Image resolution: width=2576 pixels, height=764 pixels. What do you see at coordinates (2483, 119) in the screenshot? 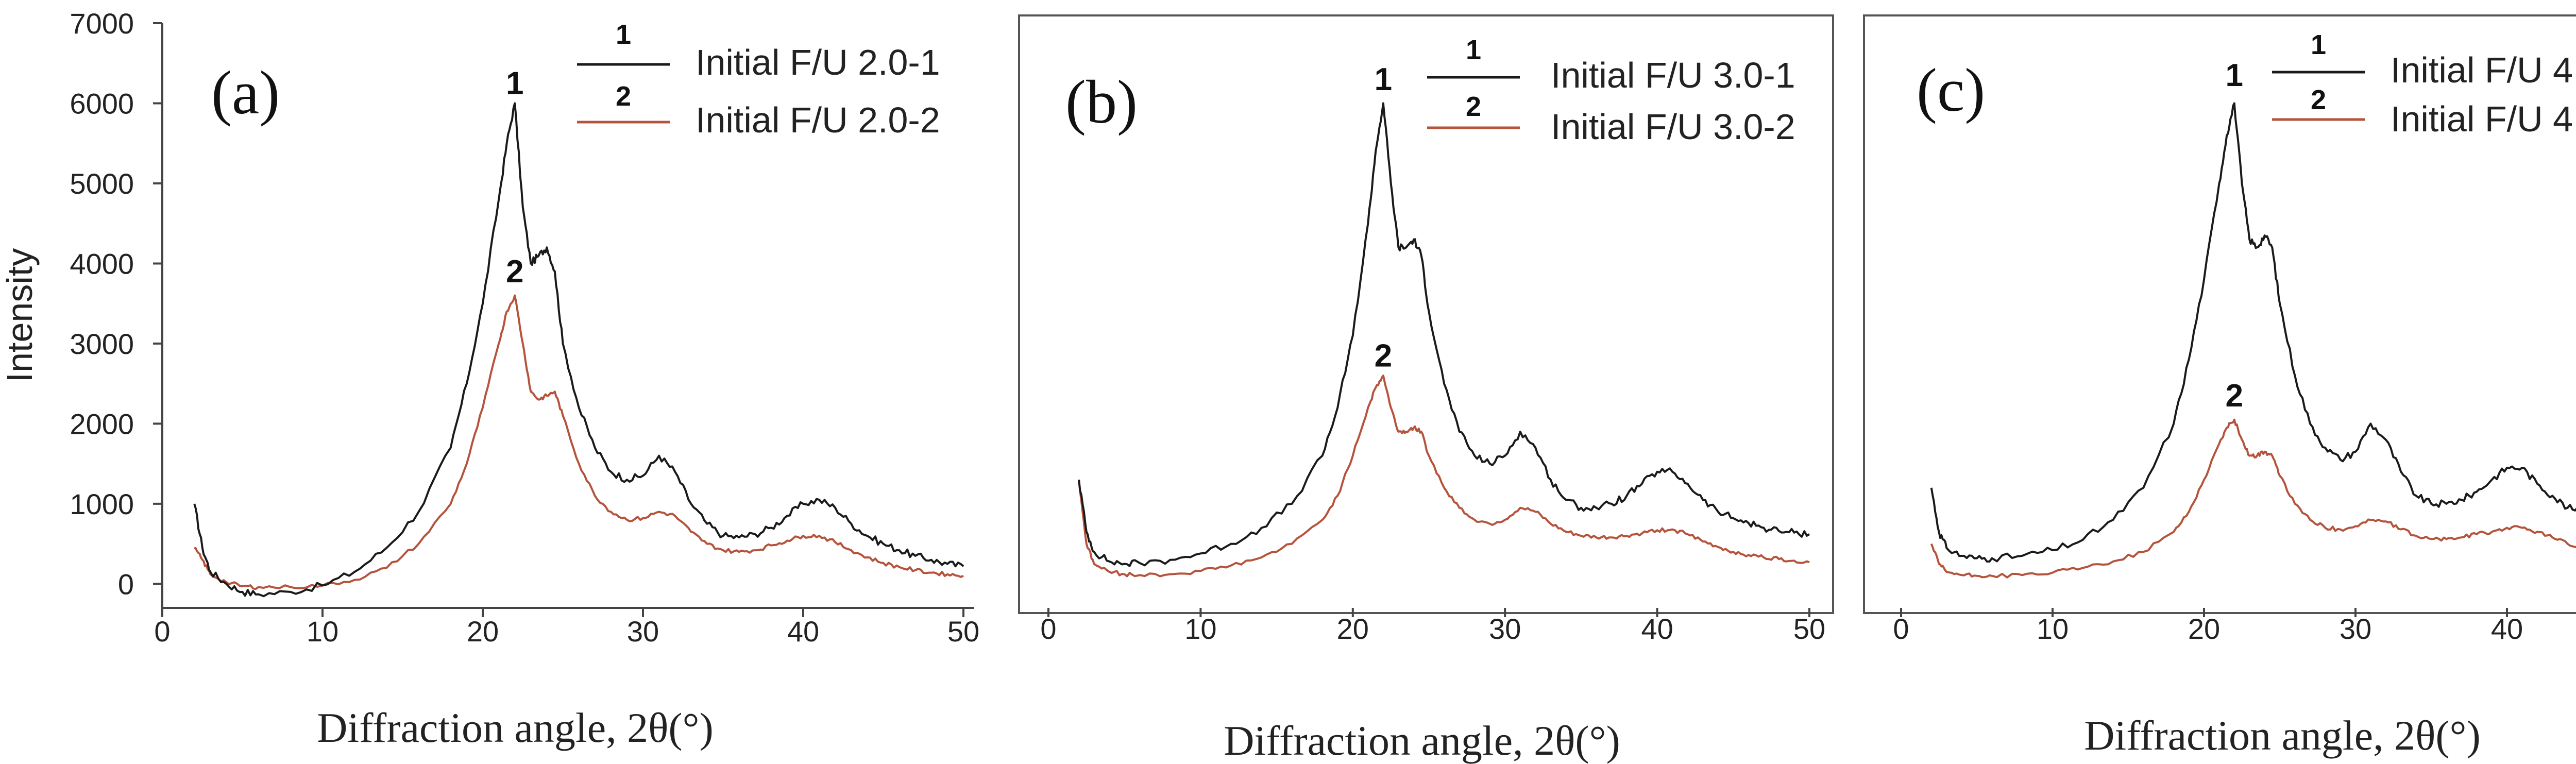
I see `legend-label-2: Initial F/U 4.0-2` at bounding box center [2483, 119].